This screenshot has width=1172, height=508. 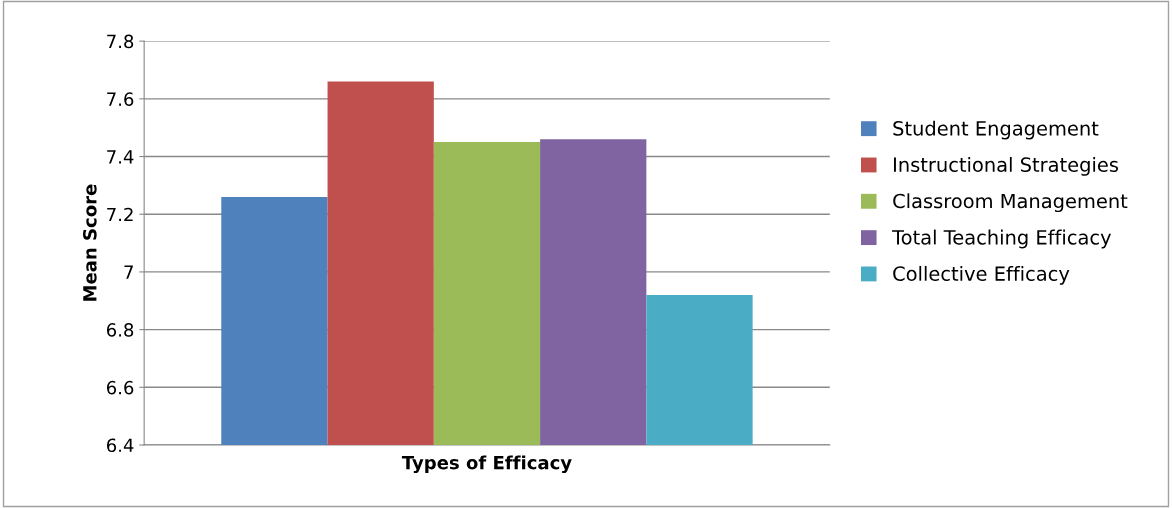 I want to click on legend-label: Collective Efficacy, so click(x=981, y=275).